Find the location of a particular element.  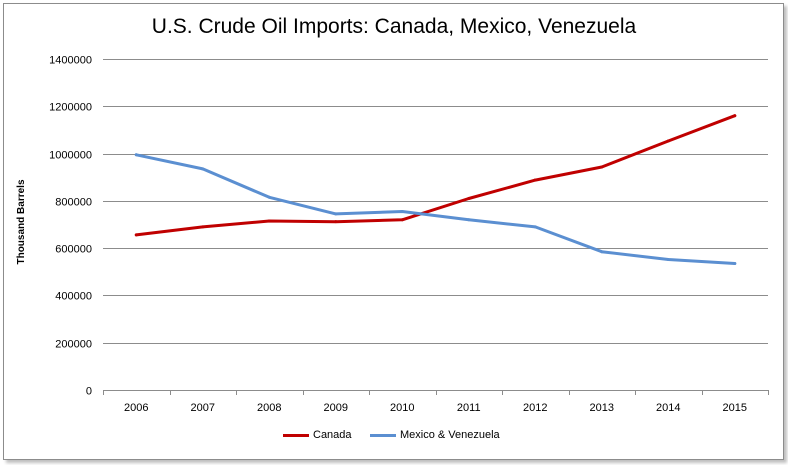

x-tick-label: 2010 is located at coordinates (402, 408).